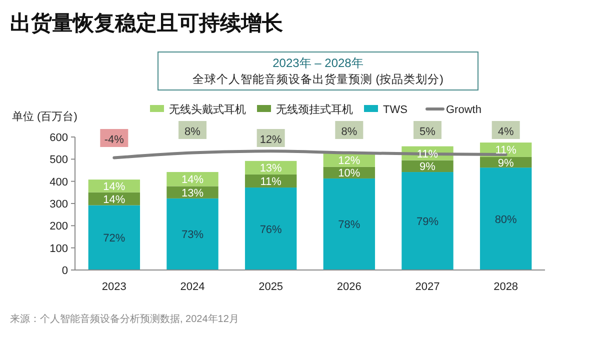 Image resolution: width=600 pixels, height=340 pixels. I want to click on chart-subtitle: 2023年 – 2028年, so click(318, 63).